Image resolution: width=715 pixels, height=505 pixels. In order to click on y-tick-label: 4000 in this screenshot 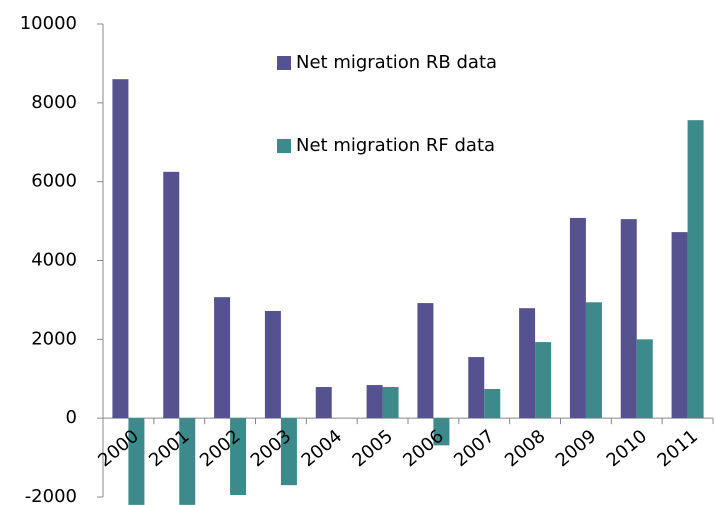, I will do `click(54, 260)`.